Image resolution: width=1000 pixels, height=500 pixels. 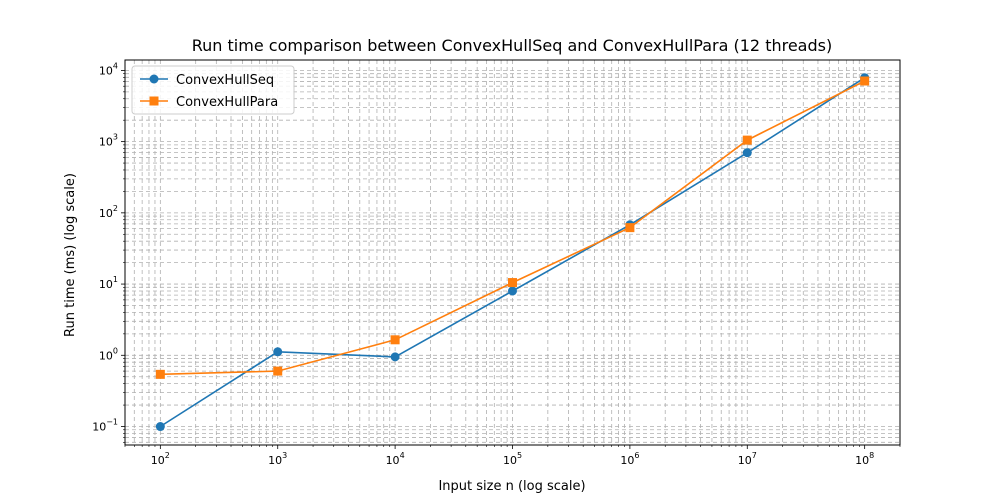 What do you see at coordinates (70, 255) in the screenshot?
I see `y-axis-title: Run time (ms) (log scale)` at bounding box center [70, 255].